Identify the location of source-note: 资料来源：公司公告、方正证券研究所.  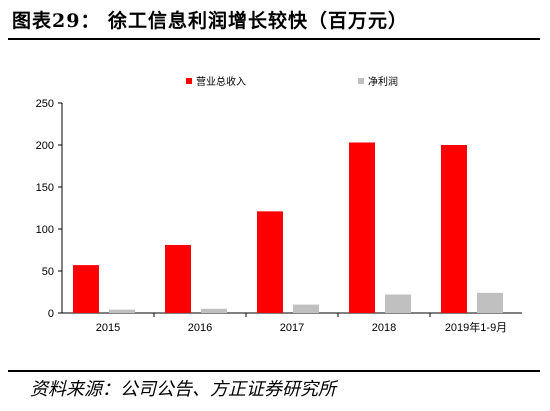
(183, 389).